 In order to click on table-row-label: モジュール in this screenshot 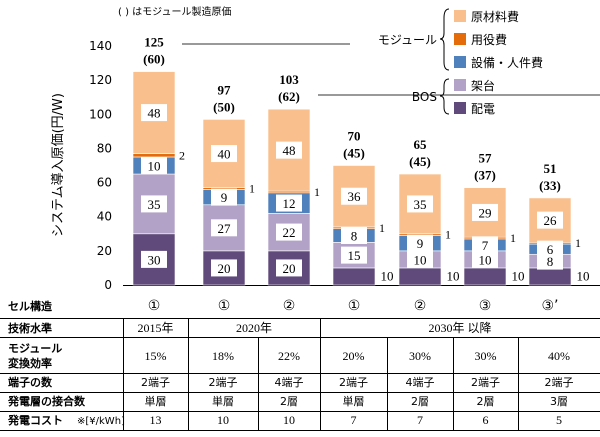, I will do `click(35, 348)`.